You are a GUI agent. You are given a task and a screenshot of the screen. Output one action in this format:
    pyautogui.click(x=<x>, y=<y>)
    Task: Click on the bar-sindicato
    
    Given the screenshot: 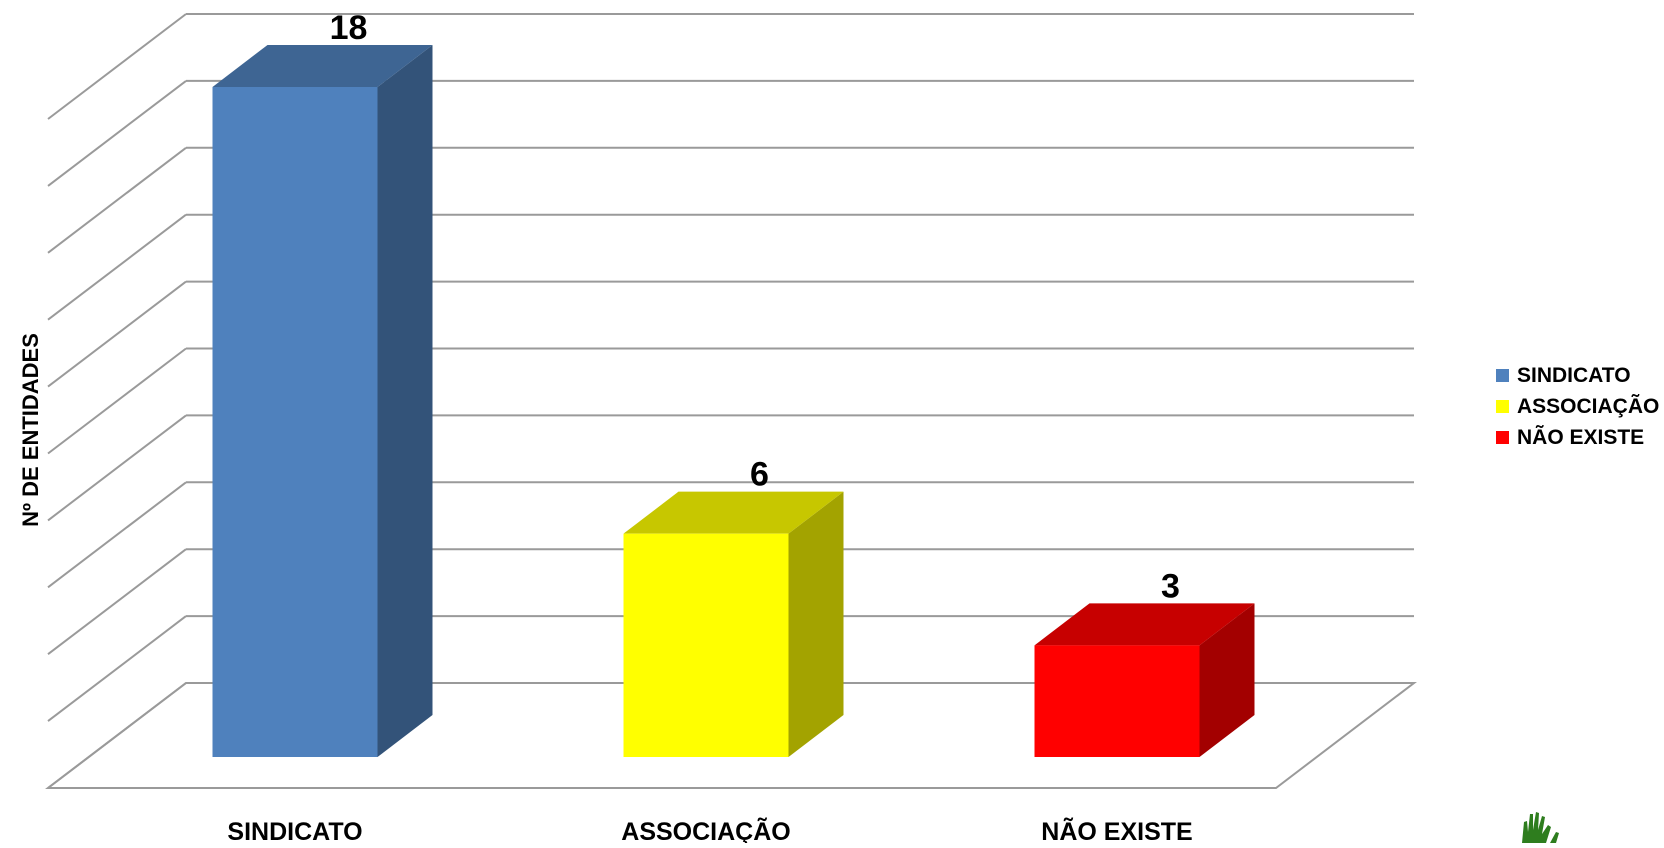 What is the action you would take?
    pyautogui.click(x=322, y=401)
    